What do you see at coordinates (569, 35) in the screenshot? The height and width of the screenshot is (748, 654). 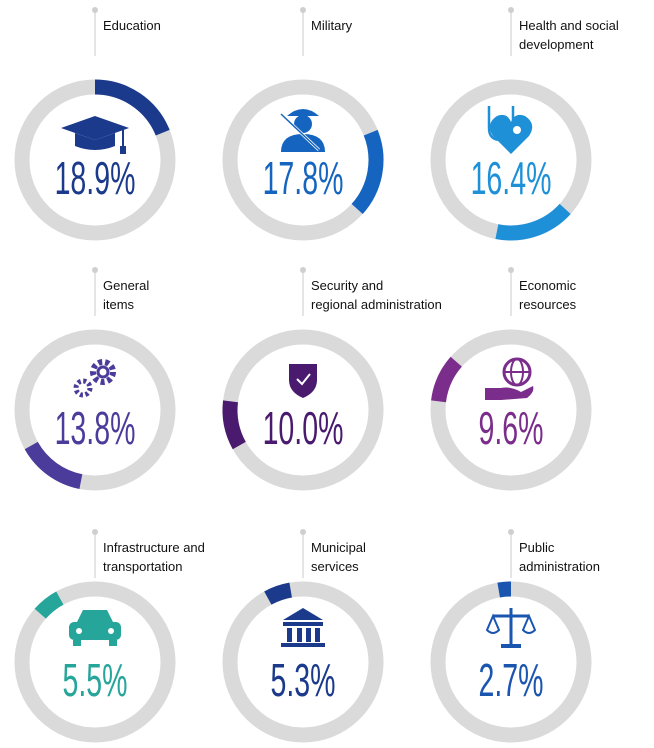 I see `category-label: Health and social development` at bounding box center [569, 35].